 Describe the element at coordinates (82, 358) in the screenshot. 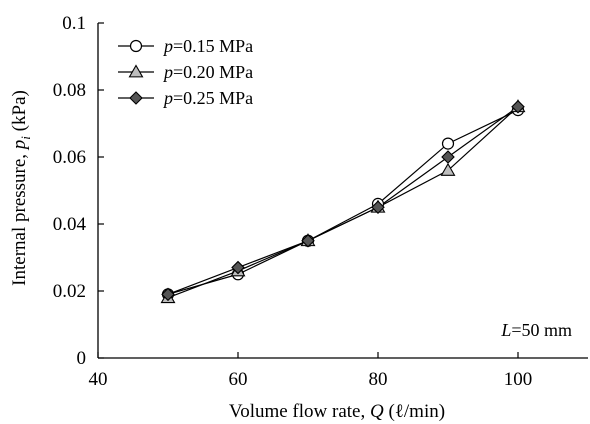

I see `y-tick-label: 0` at that location.